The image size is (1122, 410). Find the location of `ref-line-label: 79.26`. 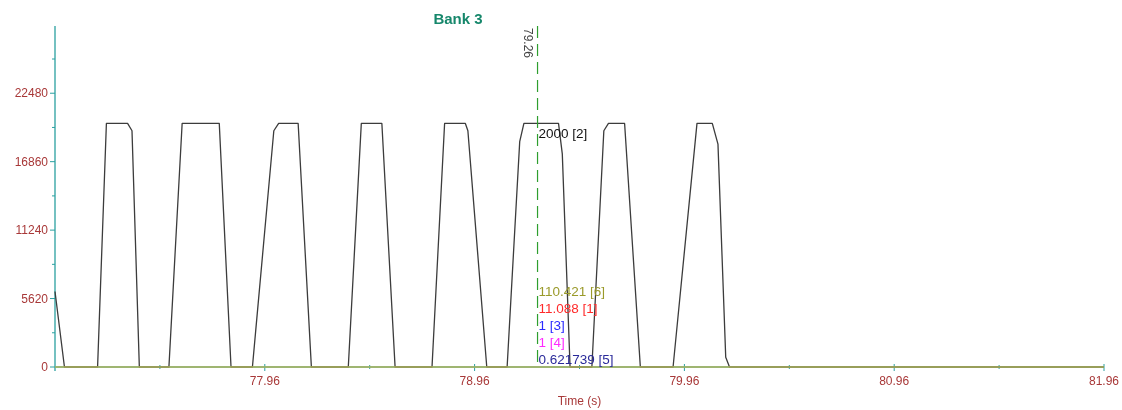

ref-line-label: 79.26 is located at coordinates (527, 43).